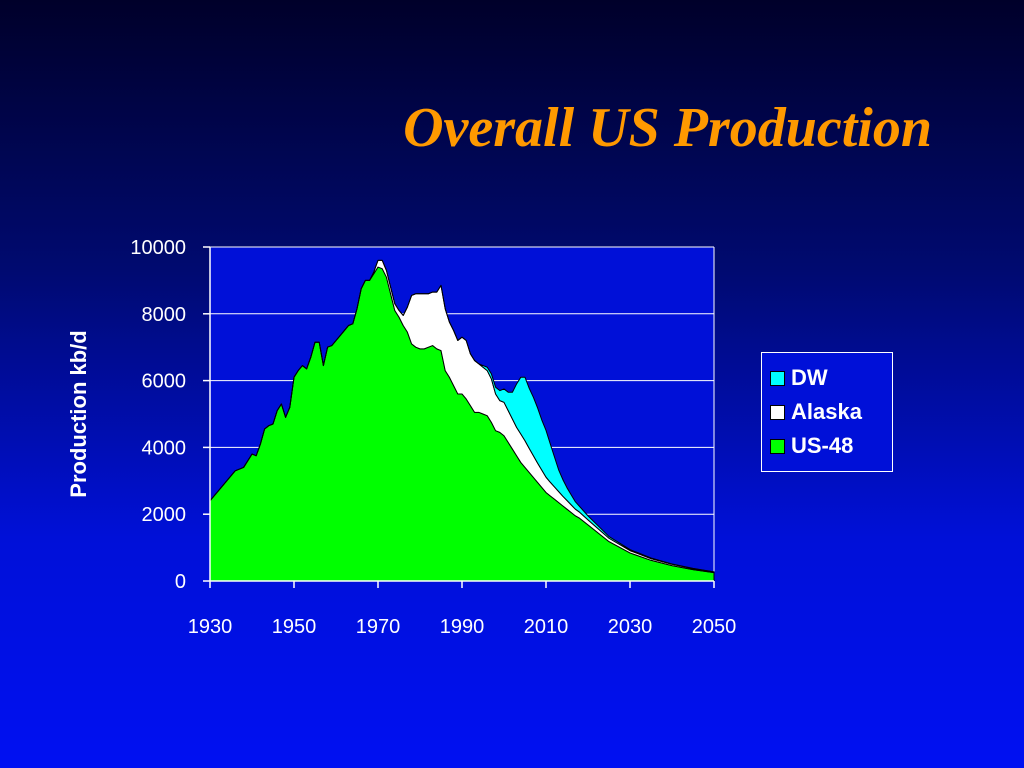  I want to click on legend: DW Alaska US-48, so click(827, 412).